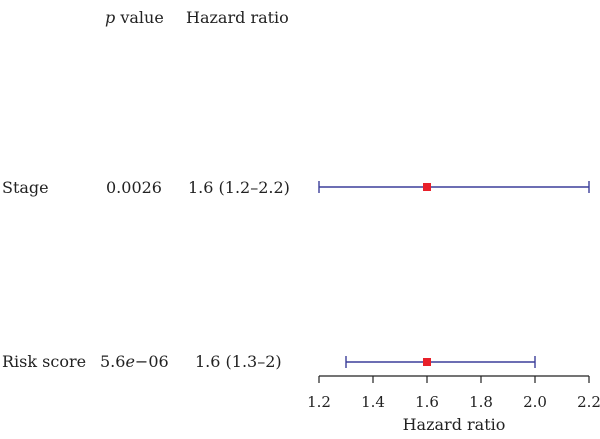 This screenshot has height=439, width=600. I want to click on row-pvalue-stage: 0.0026, so click(134, 187).